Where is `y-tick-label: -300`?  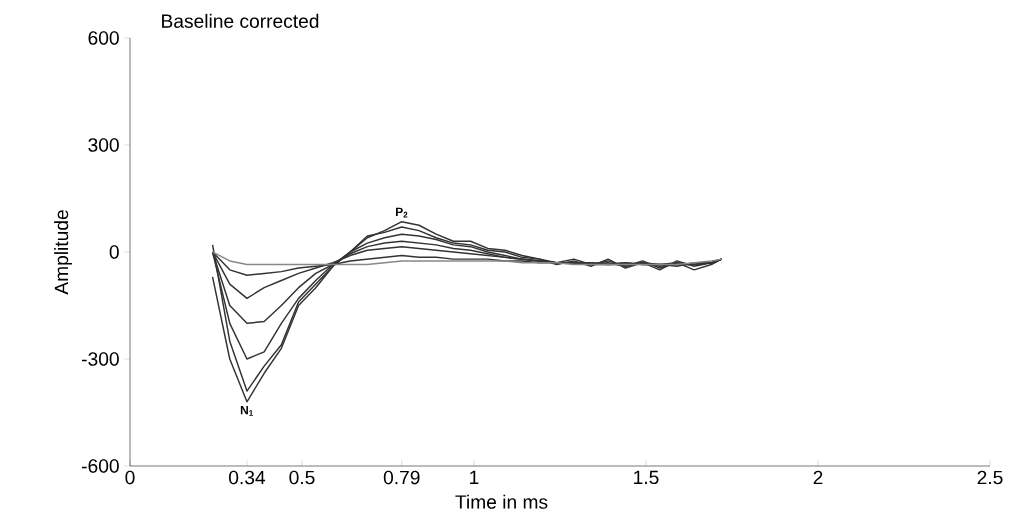
y-tick-label: -300 is located at coordinates (100, 359).